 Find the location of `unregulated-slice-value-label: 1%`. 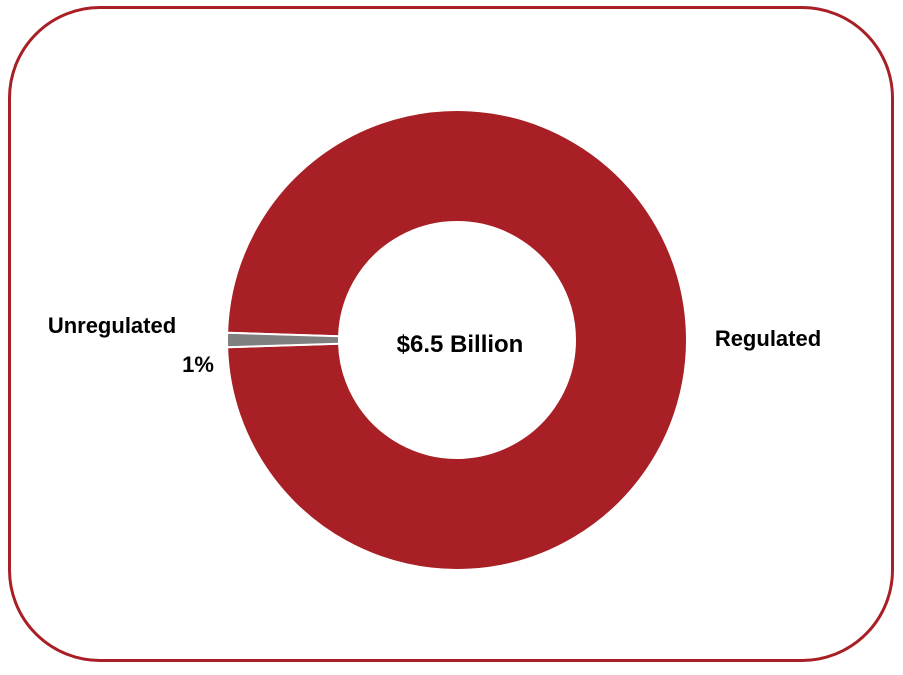

unregulated-slice-value-label: 1% is located at coordinates (198, 364).